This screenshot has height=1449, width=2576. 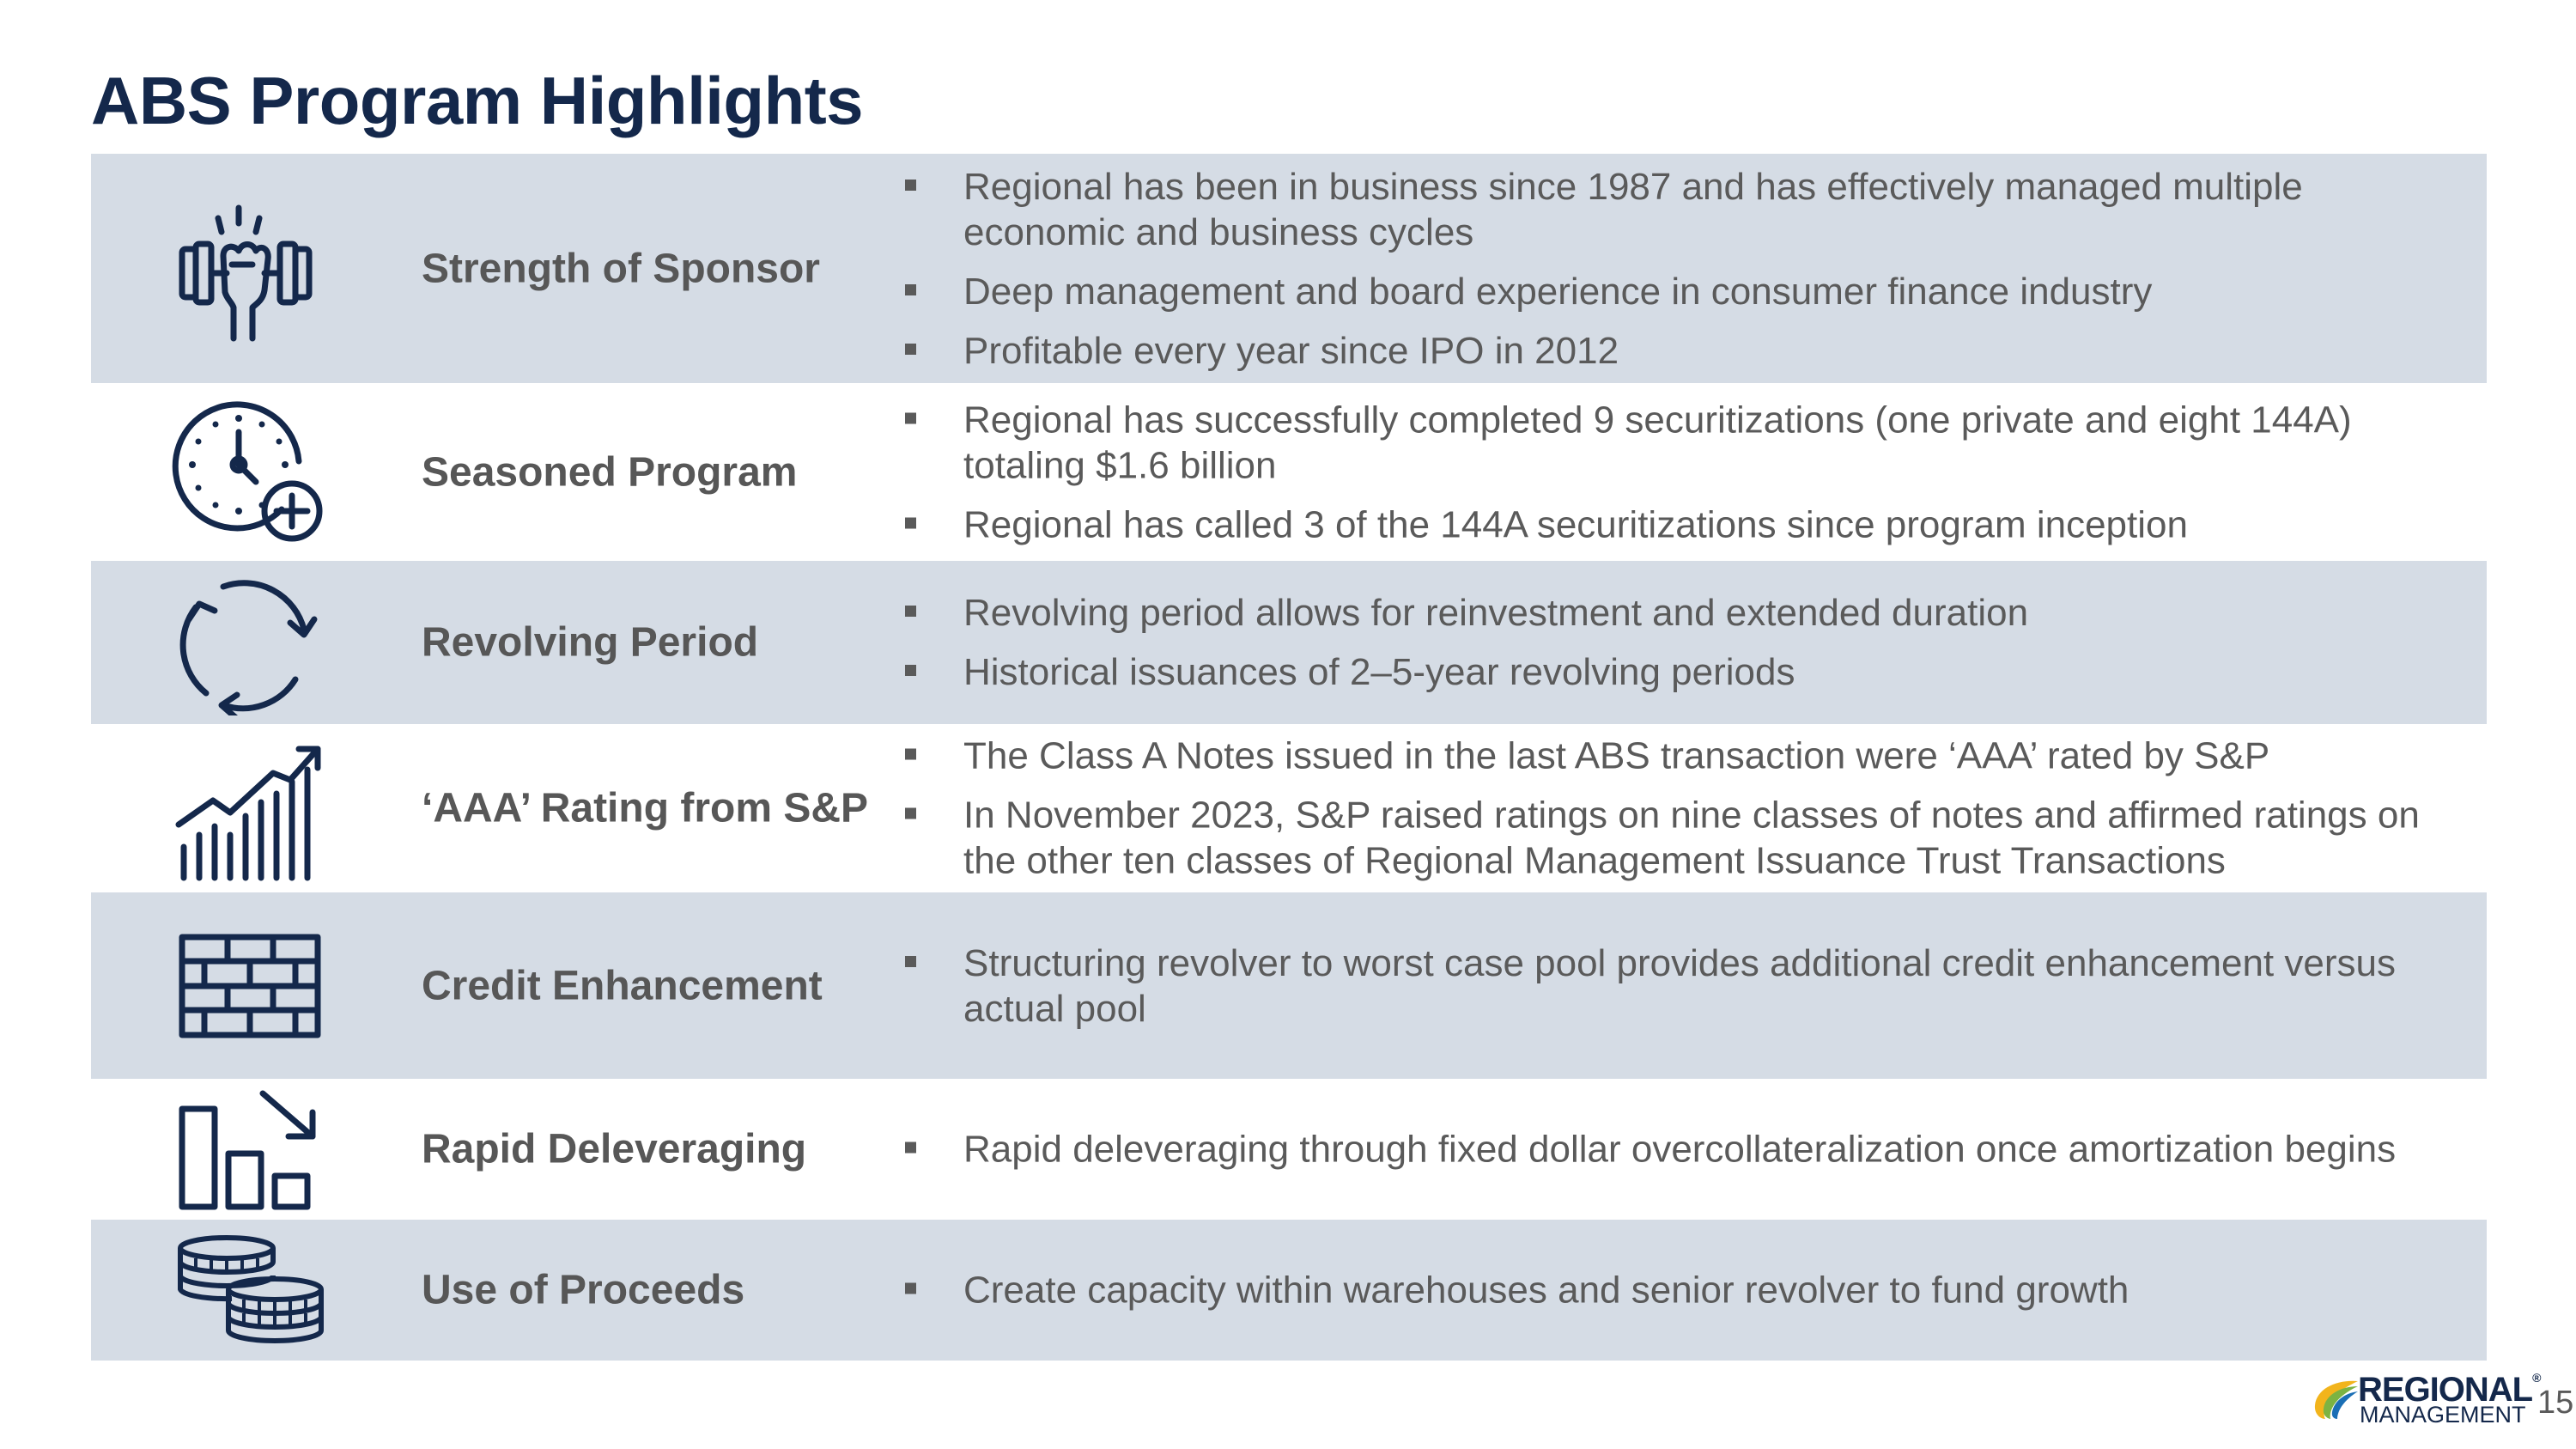 I want to click on row-label: Revolving Period, so click(x=590, y=642).